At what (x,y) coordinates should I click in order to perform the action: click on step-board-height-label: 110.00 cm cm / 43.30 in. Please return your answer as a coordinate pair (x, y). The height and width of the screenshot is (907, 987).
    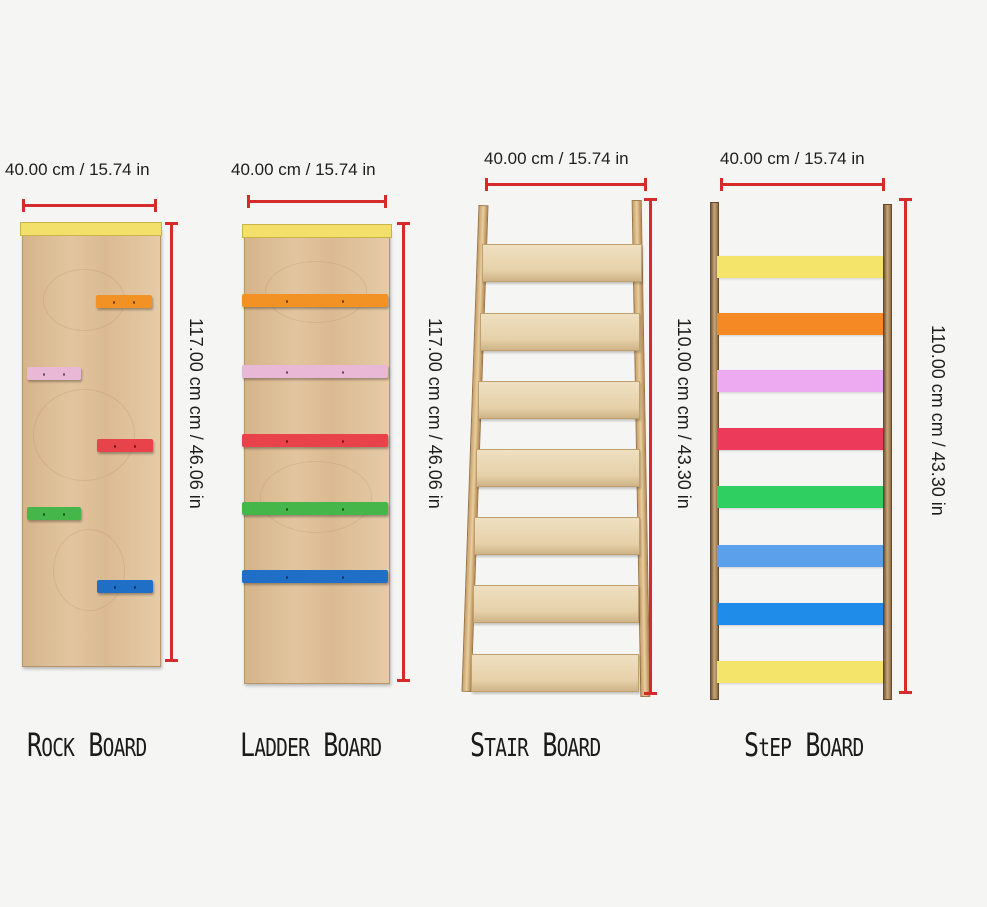
    Looking at the image, I should click on (938, 420).